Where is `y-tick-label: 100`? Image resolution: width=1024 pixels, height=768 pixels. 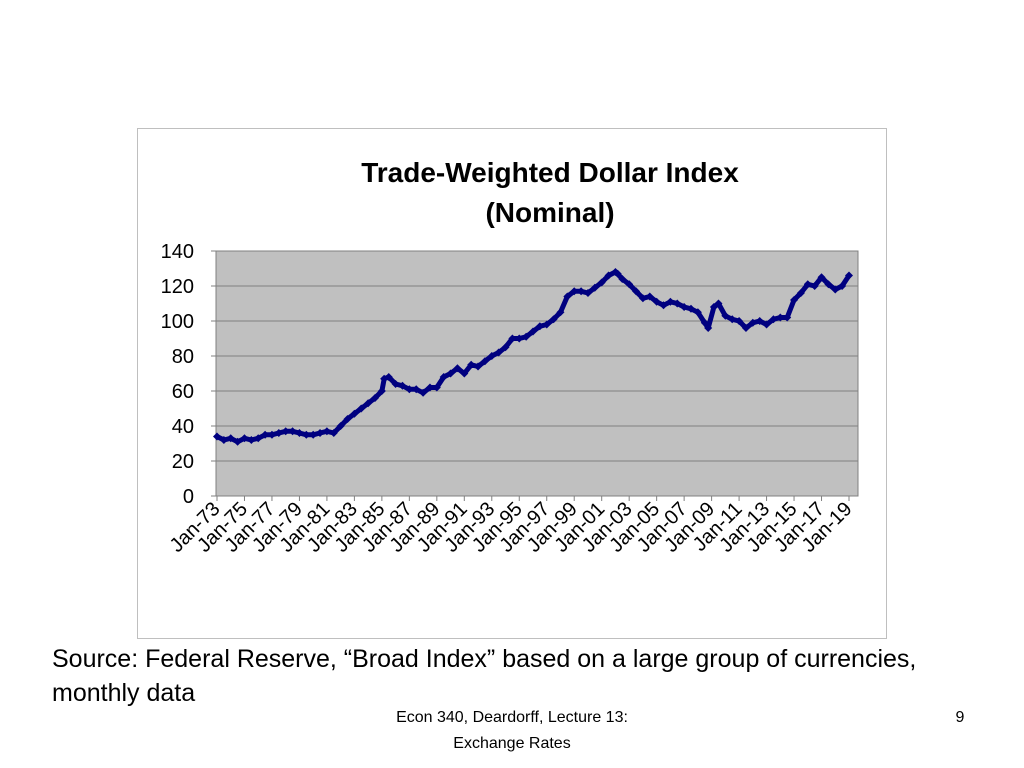 y-tick-label: 100 is located at coordinates (177, 322).